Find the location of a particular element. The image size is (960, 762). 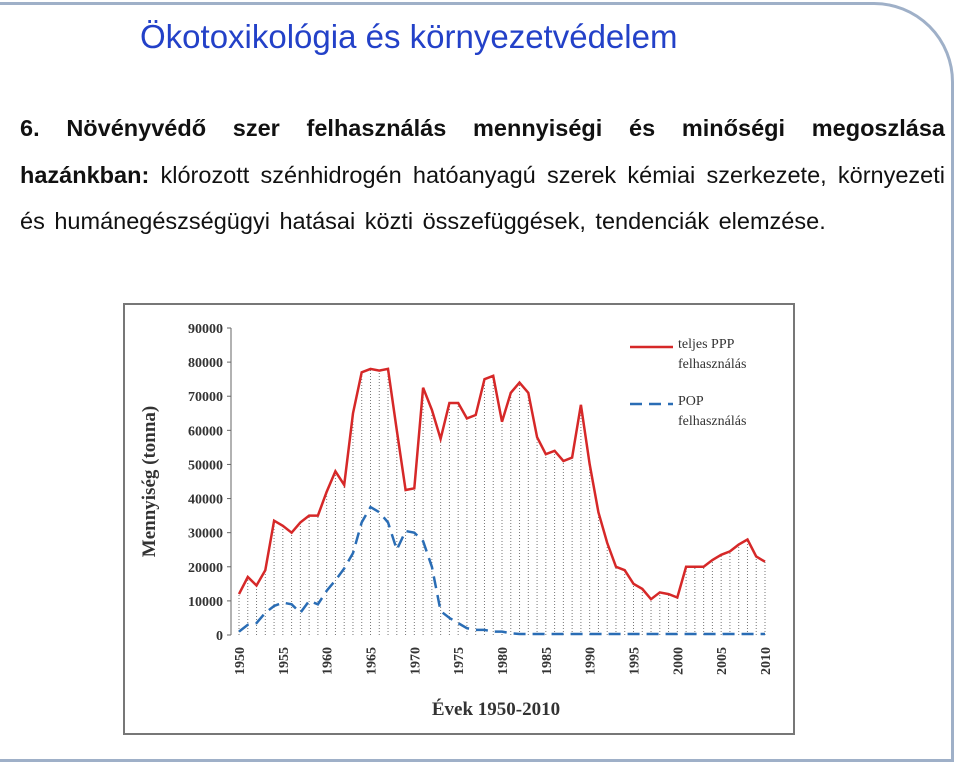

y-tick-label: 90000 is located at coordinates (205, 329).